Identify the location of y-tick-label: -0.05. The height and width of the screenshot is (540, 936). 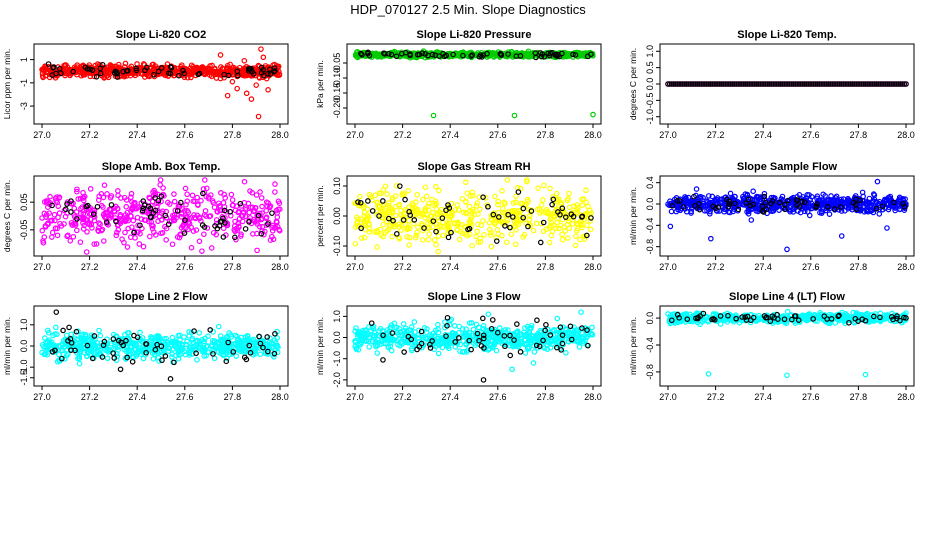
(24, 230).